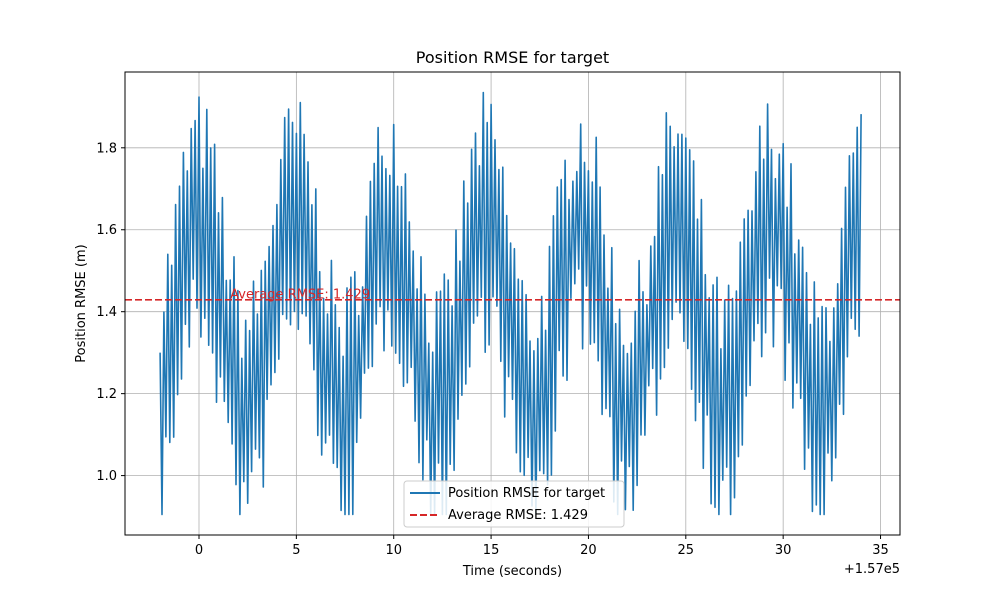 The image size is (1000, 600). Describe the element at coordinates (81, 303) in the screenshot. I see `y-axis-label: Position RMSE (m)` at that location.